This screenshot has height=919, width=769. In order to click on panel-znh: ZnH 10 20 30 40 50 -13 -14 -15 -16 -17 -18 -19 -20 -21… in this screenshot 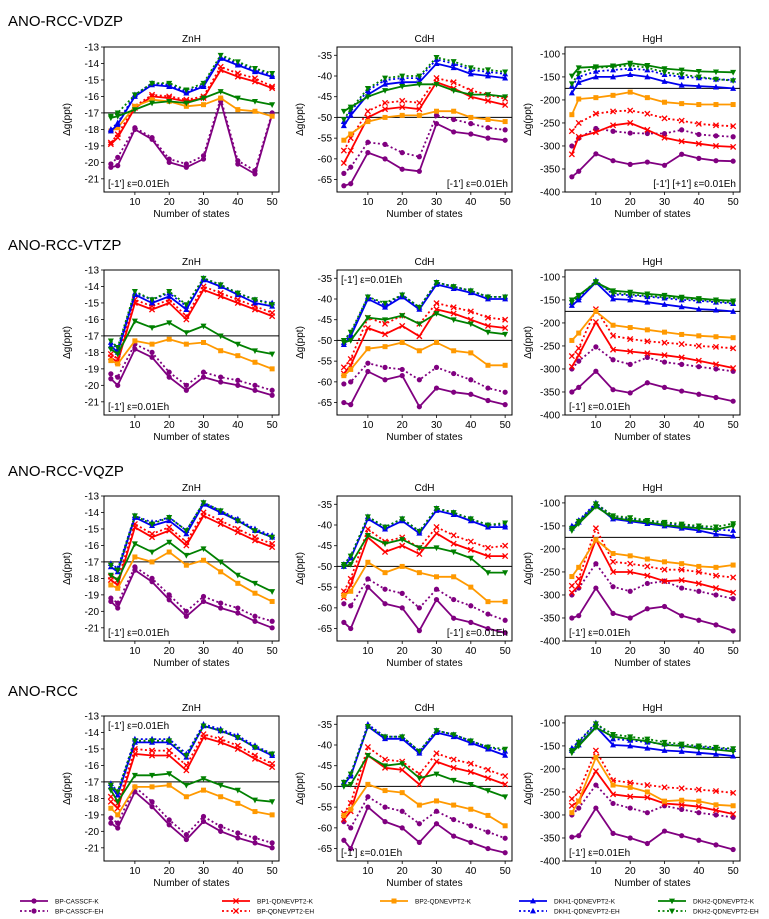, I will do `click(171, 127)`.